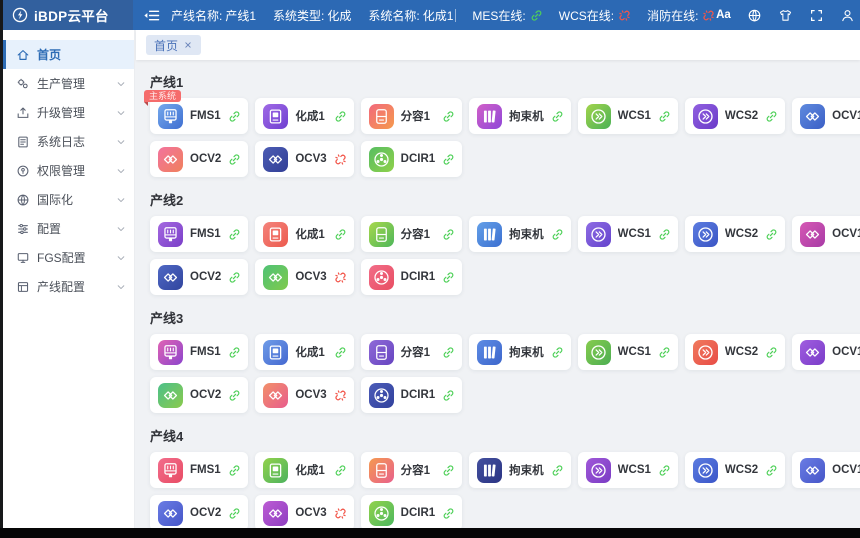  I want to click on sidebar-item-syslog: 系统日志, so click(68, 141).